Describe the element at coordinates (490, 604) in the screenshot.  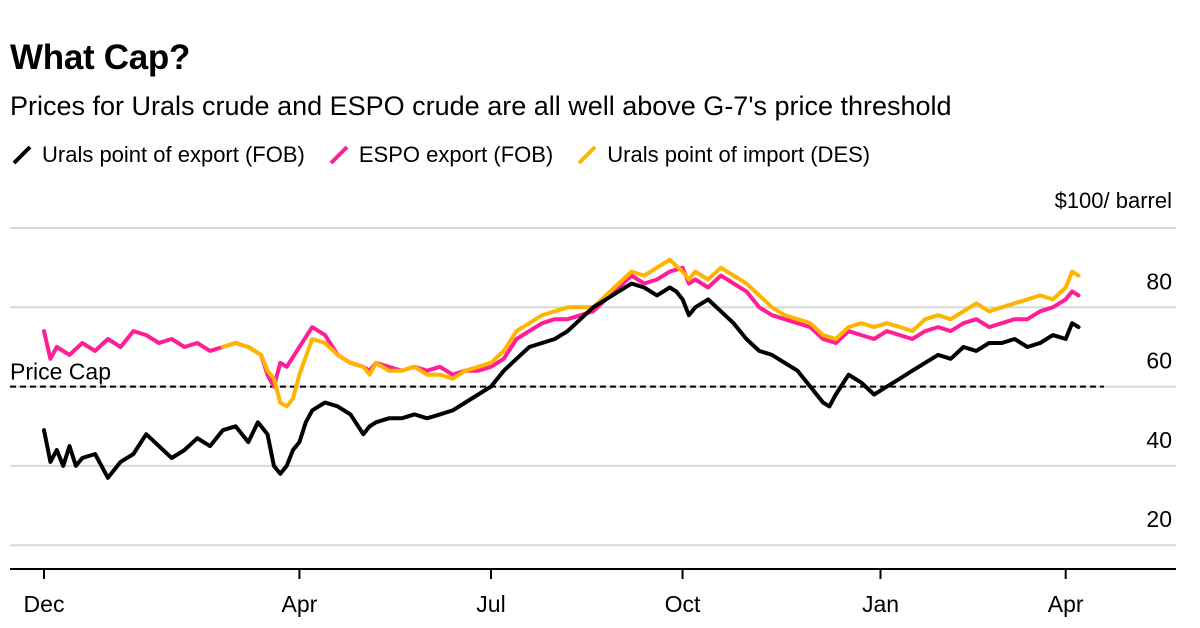
I see `x-tick-label-2: Jul` at that location.